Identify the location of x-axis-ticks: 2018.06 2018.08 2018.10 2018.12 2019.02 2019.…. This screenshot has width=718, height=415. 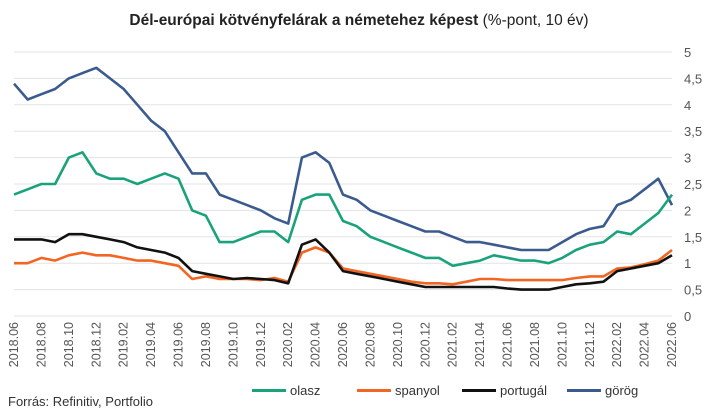
(343, 344).